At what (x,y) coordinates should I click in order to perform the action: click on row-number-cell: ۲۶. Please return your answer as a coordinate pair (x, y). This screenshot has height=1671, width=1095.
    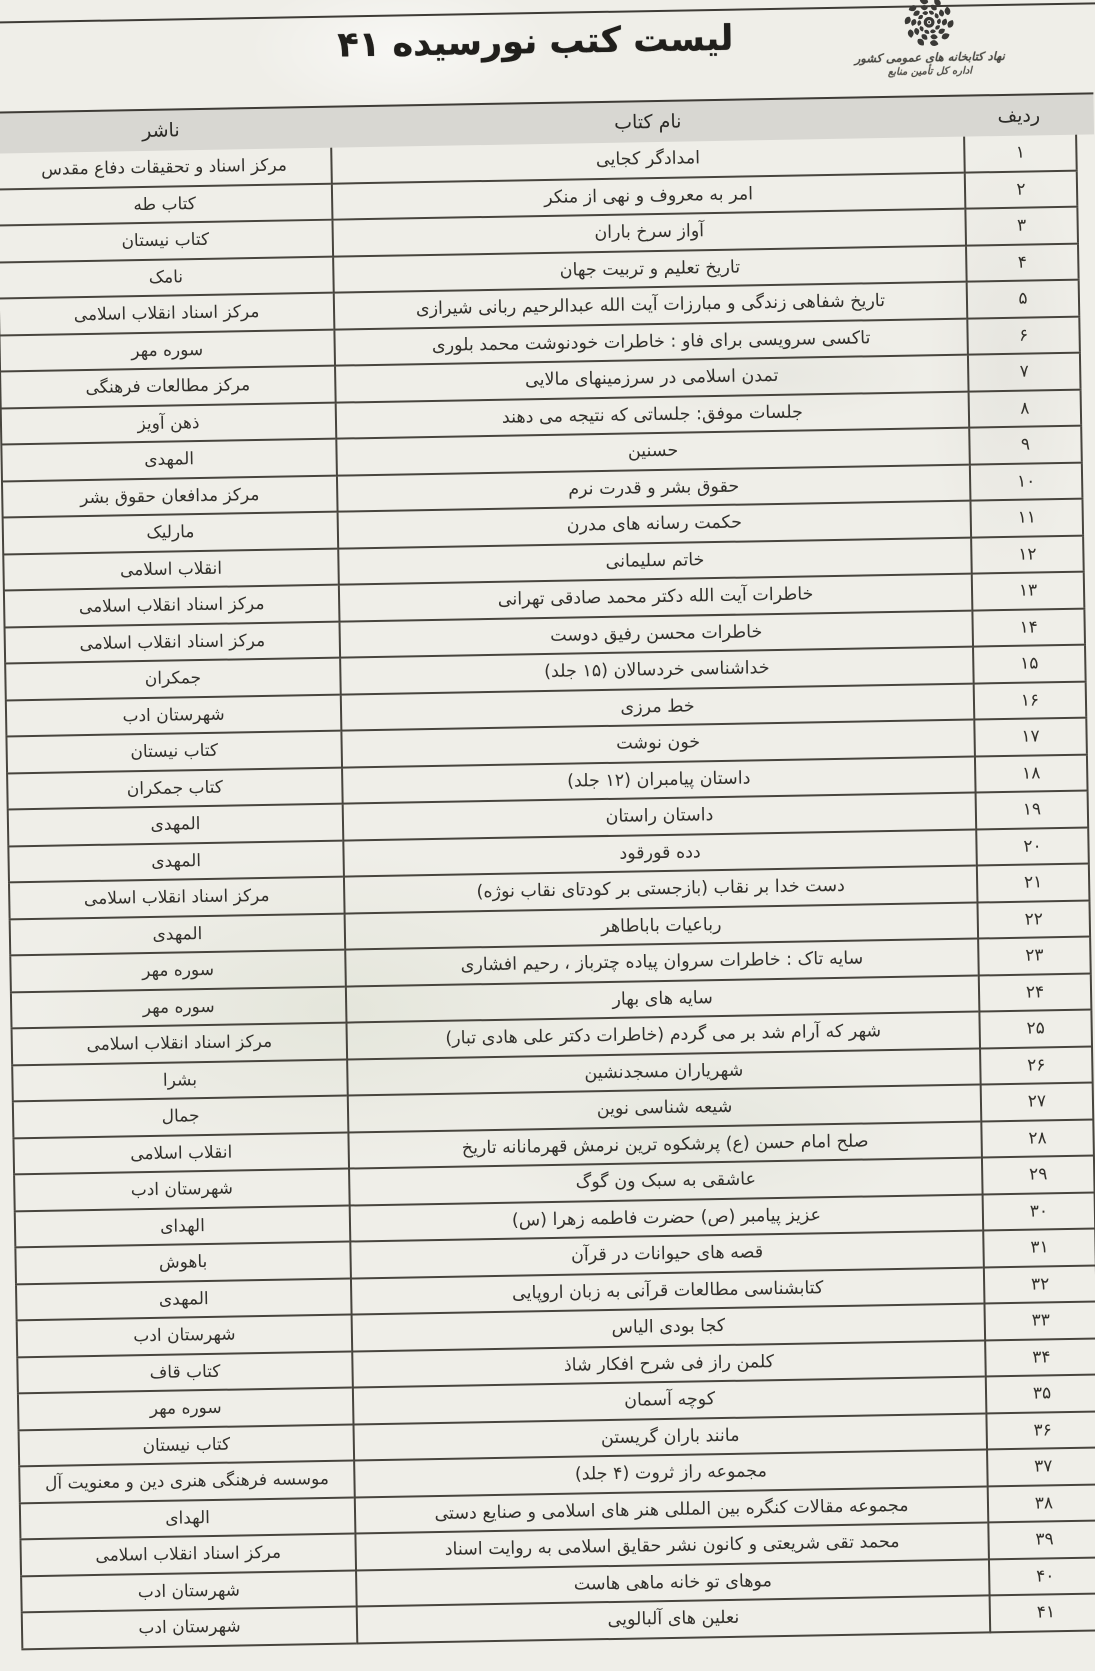
    Looking at the image, I should click on (1036, 1065).